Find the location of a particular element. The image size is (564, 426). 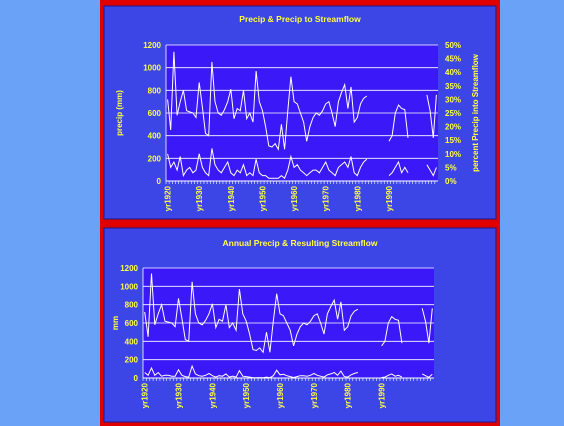

y2-tick-label: 5% is located at coordinates (451, 167).